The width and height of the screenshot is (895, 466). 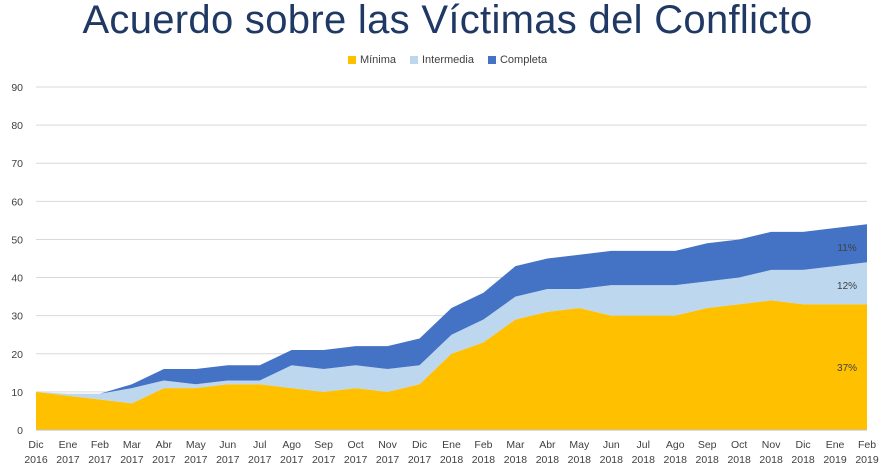 I want to click on legend-swatch-completa, so click(x=491, y=60).